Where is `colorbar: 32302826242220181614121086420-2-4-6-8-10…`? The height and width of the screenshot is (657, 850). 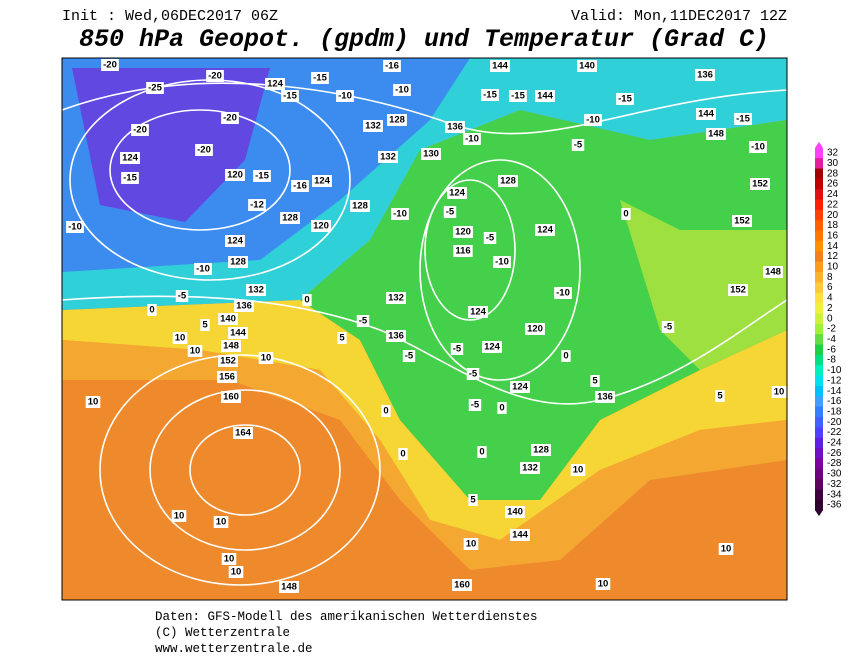
colorbar: 32302826242220181614121086420-2-4-6-8-10… is located at coordinates (828, 329).